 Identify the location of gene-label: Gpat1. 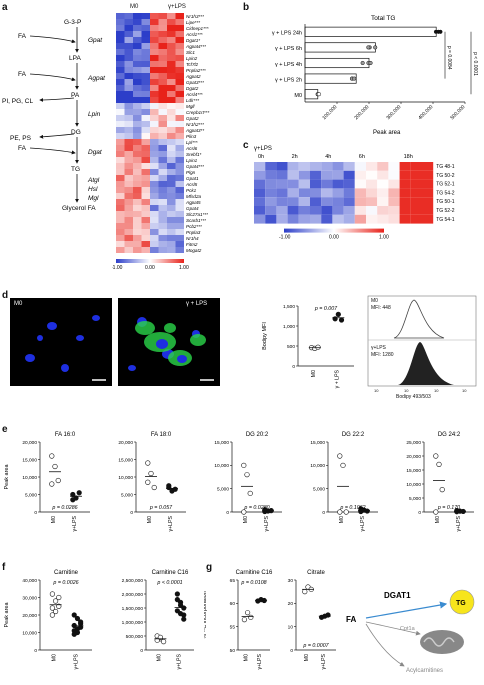
(192, 178).